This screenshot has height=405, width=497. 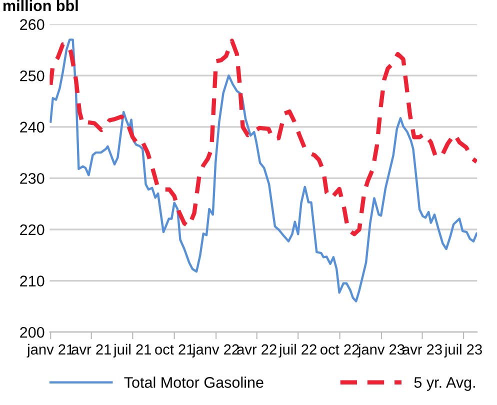 I want to click on x-tick-label: juil 21, so click(x=132, y=351).